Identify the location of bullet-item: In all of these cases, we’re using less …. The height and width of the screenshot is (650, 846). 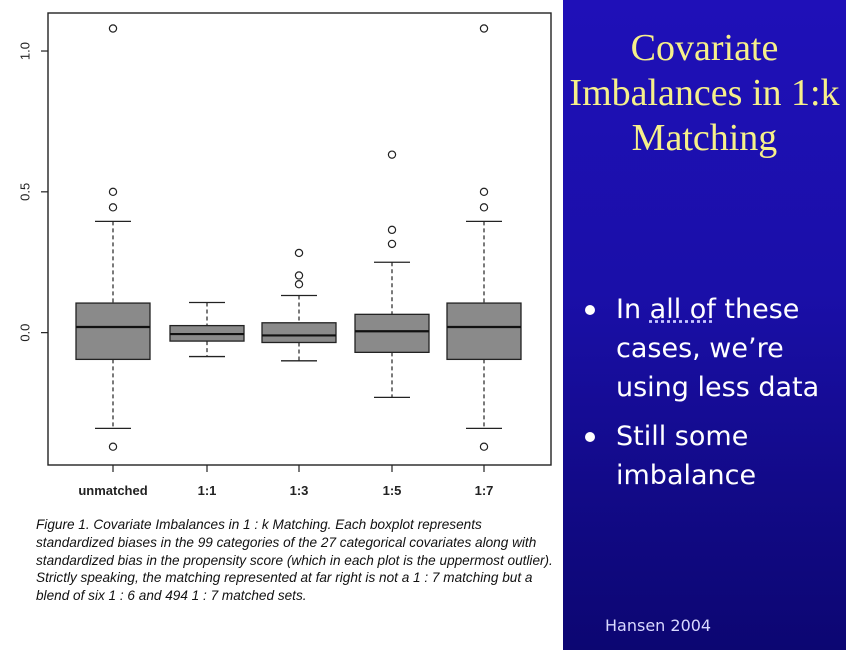
(711, 348).